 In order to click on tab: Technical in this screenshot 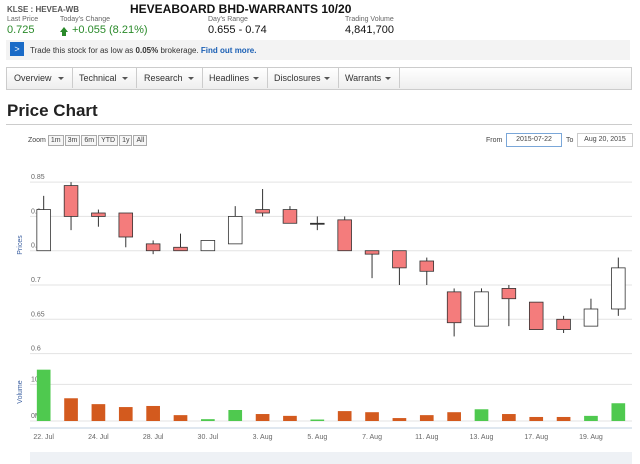, I will do `click(104, 78)`.